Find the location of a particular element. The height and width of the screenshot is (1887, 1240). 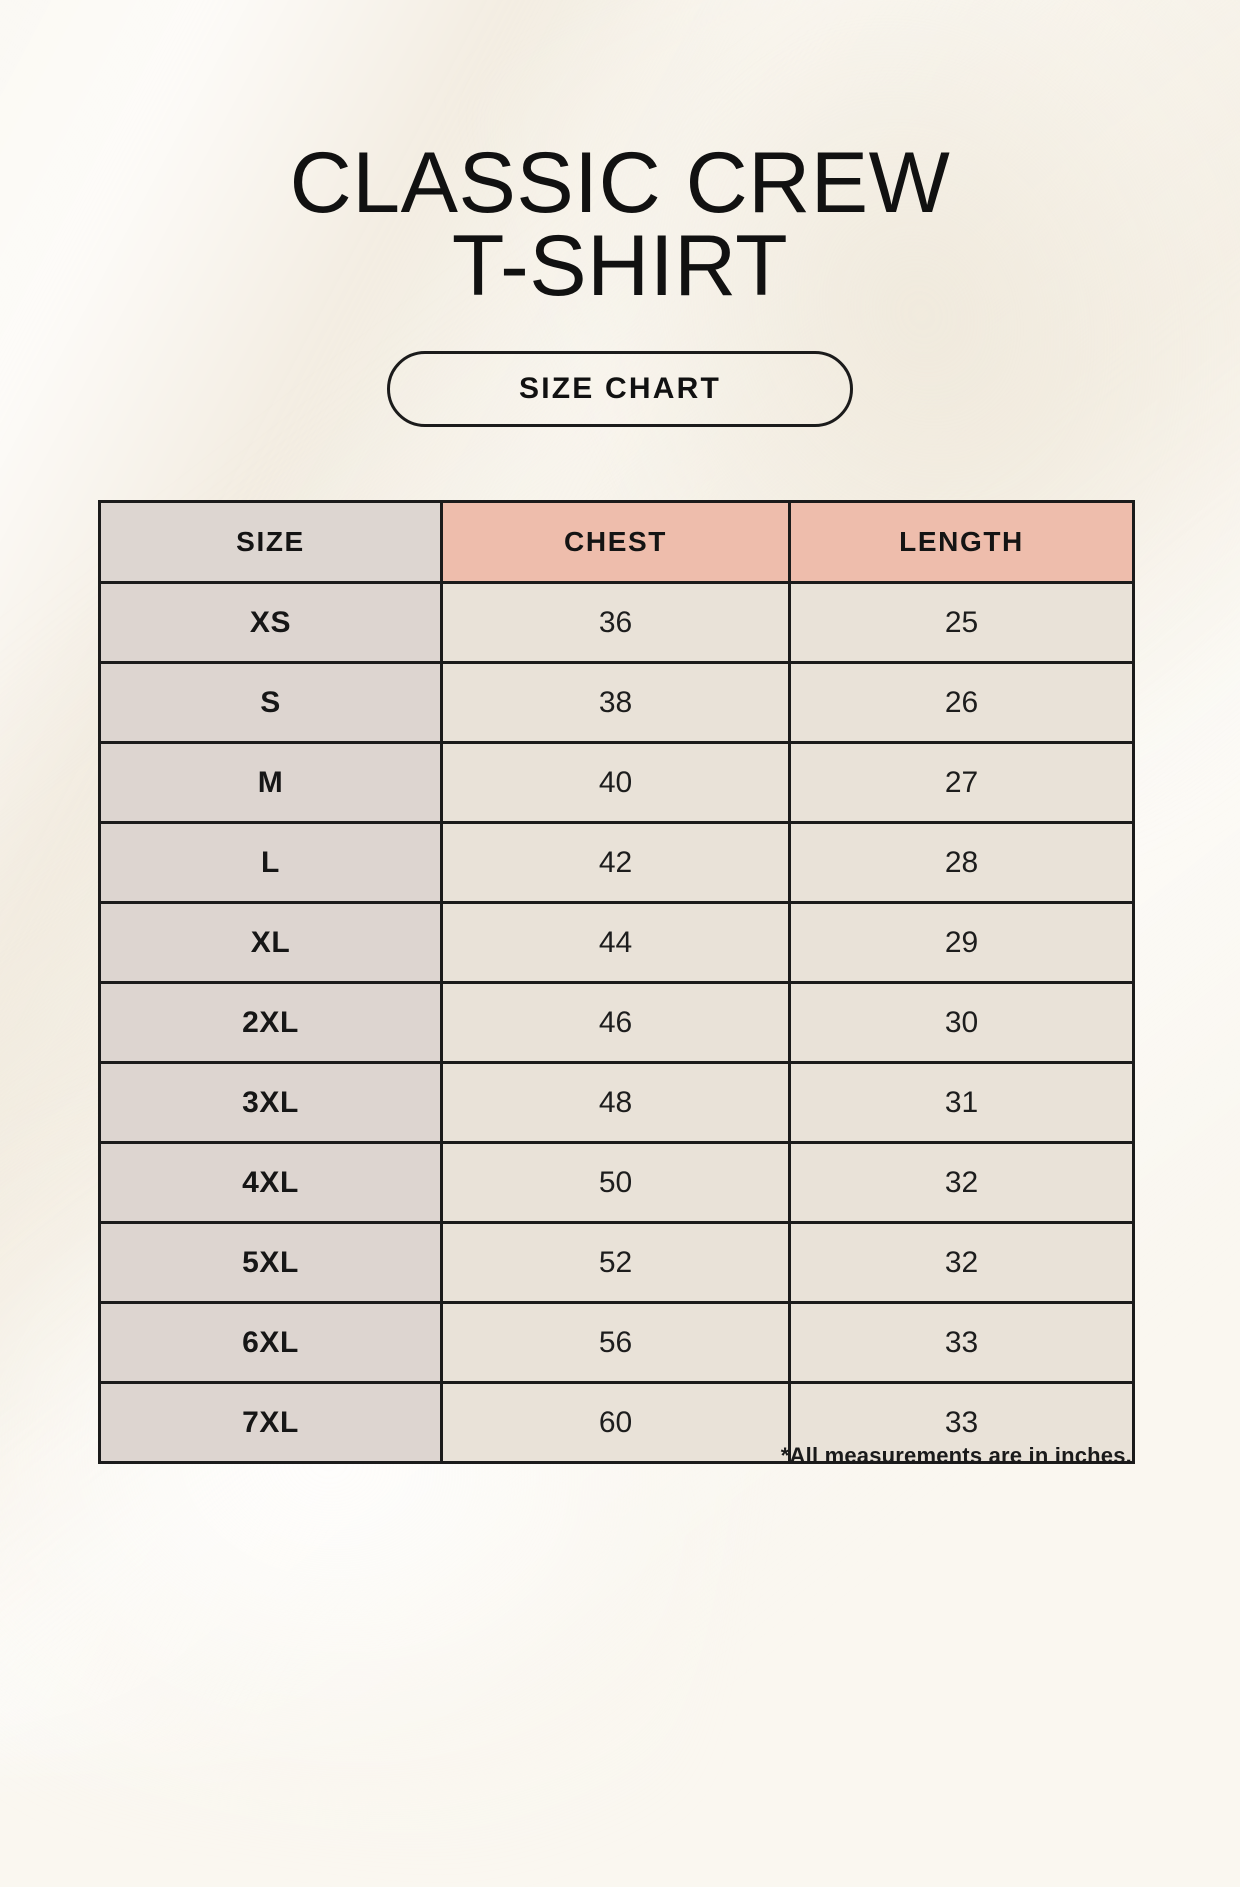

cell-size: 5XL is located at coordinates (270, 1262).